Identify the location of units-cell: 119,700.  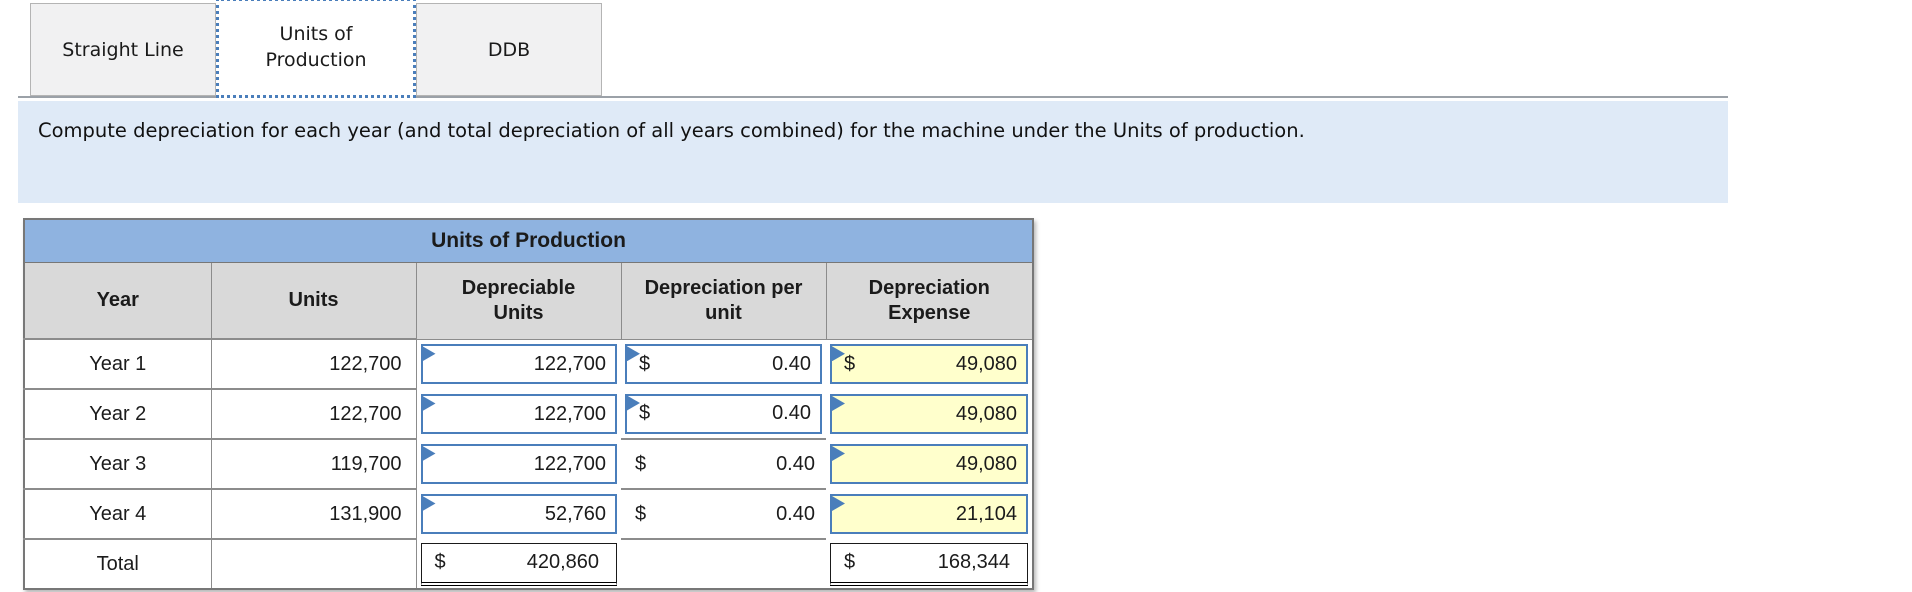
(313, 464).